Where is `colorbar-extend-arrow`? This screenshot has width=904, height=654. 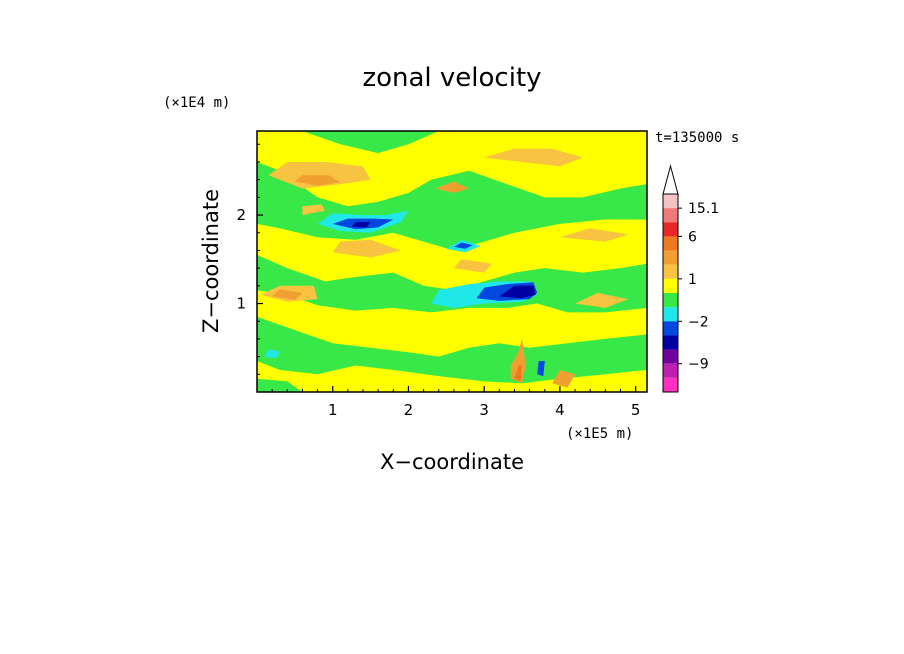
colorbar-extend-arrow is located at coordinates (670, 179).